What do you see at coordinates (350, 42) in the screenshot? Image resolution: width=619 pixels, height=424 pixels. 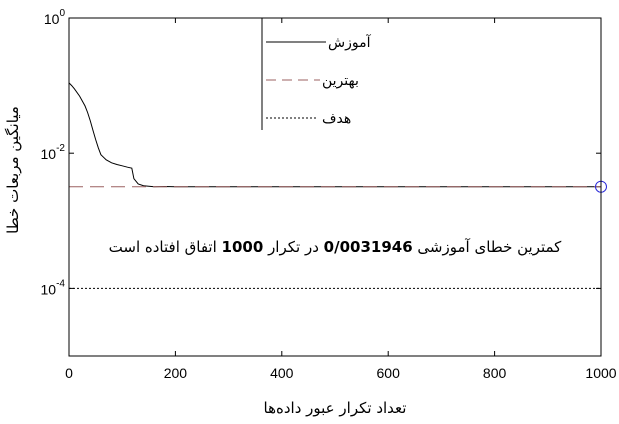 I see `legend-label-training: آموزش` at bounding box center [350, 42].